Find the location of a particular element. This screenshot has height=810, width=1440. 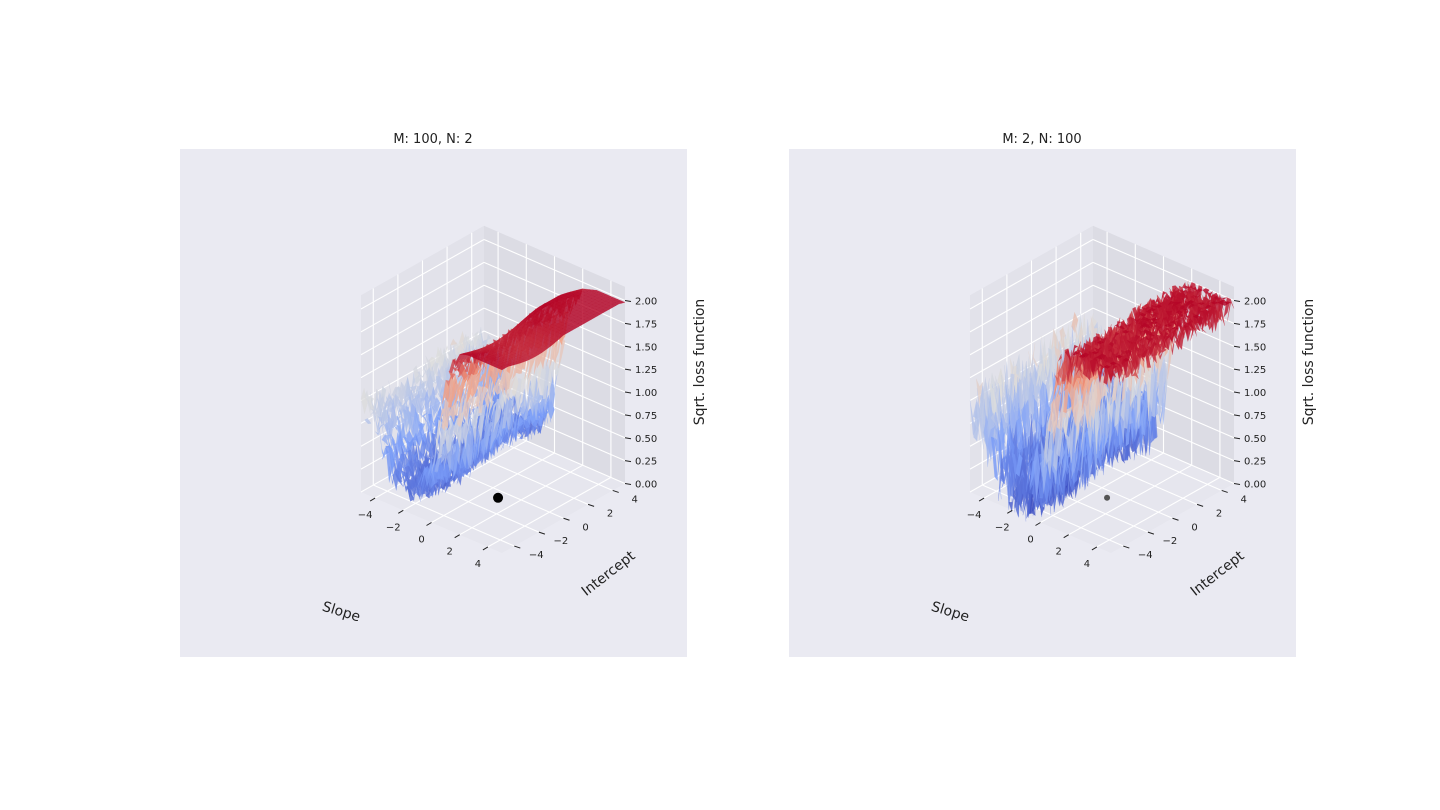

z-tick-label: 0.00 is located at coordinates (1255, 485).